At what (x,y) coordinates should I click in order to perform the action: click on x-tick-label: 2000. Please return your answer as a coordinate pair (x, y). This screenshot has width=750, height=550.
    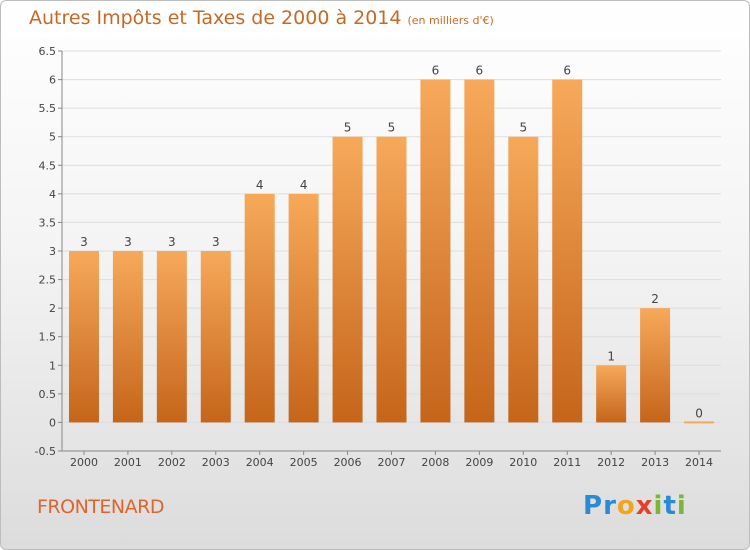
    Looking at the image, I should click on (84, 462).